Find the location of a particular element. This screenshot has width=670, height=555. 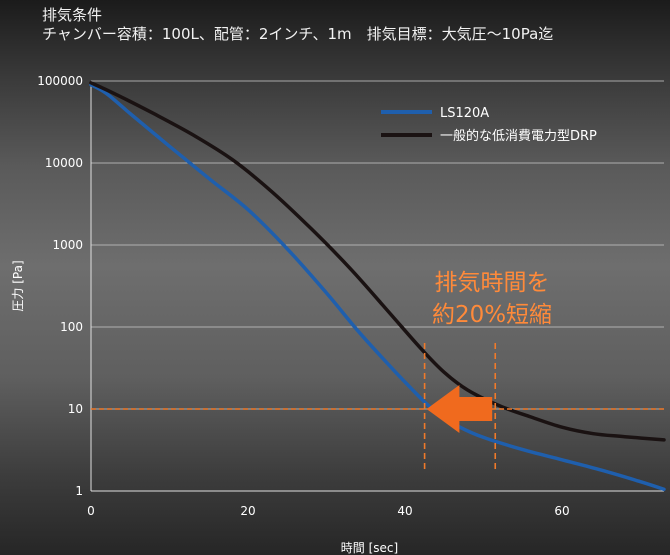

annotation-line-1: 排気時間を is located at coordinates (492, 283).